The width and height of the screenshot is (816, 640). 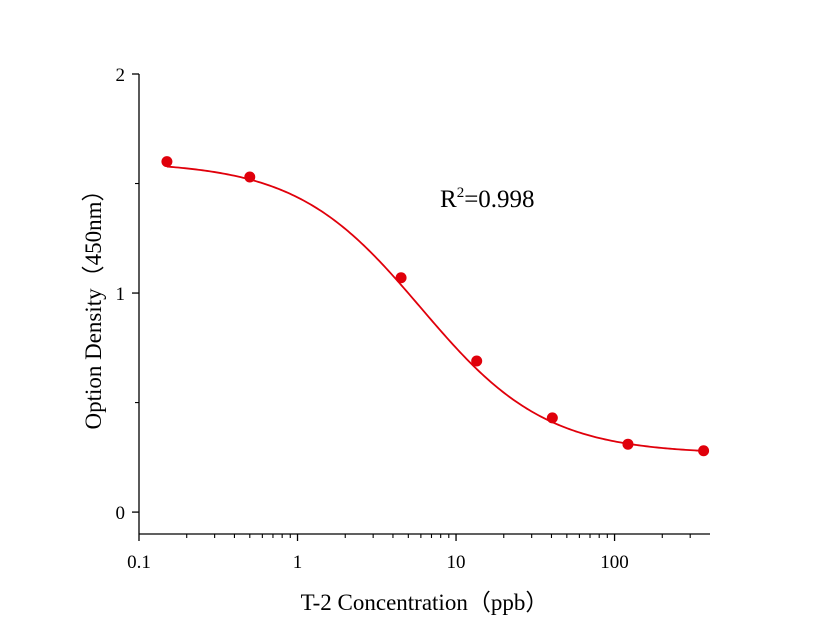 What do you see at coordinates (121, 294) in the screenshot?
I see `y-tick-label: 1` at bounding box center [121, 294].